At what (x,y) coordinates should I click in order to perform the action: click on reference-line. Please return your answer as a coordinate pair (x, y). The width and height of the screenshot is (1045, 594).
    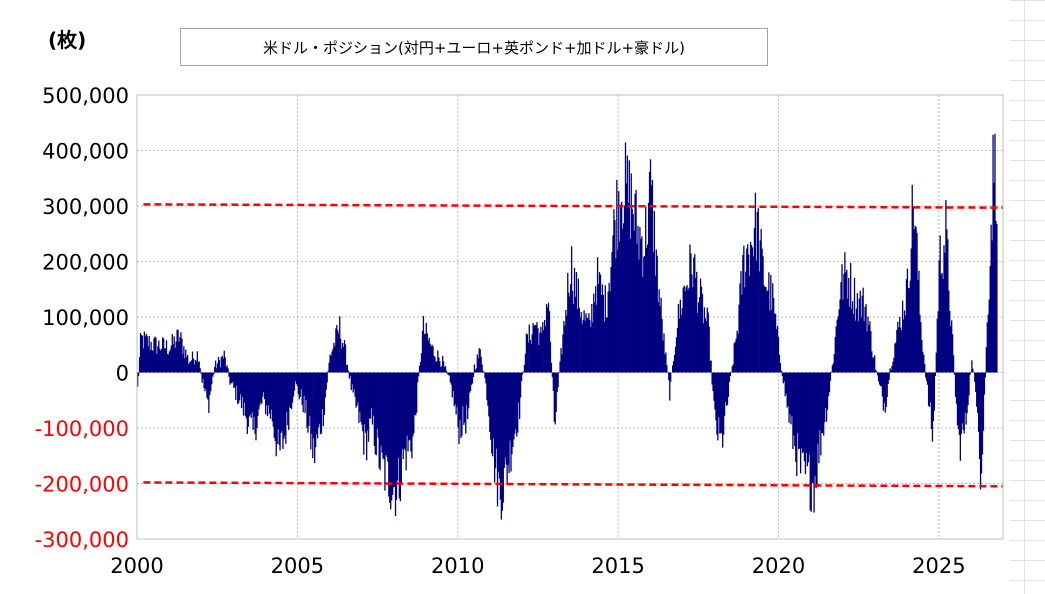
    Looking at the image, I should click on (573, 484).